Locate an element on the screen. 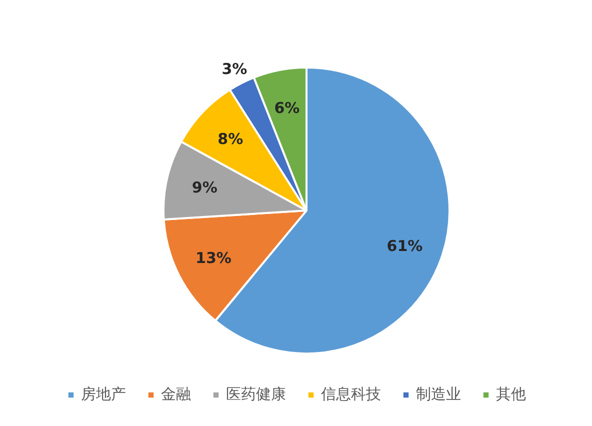  data-label: 3% is located at coordinates (235, 69).